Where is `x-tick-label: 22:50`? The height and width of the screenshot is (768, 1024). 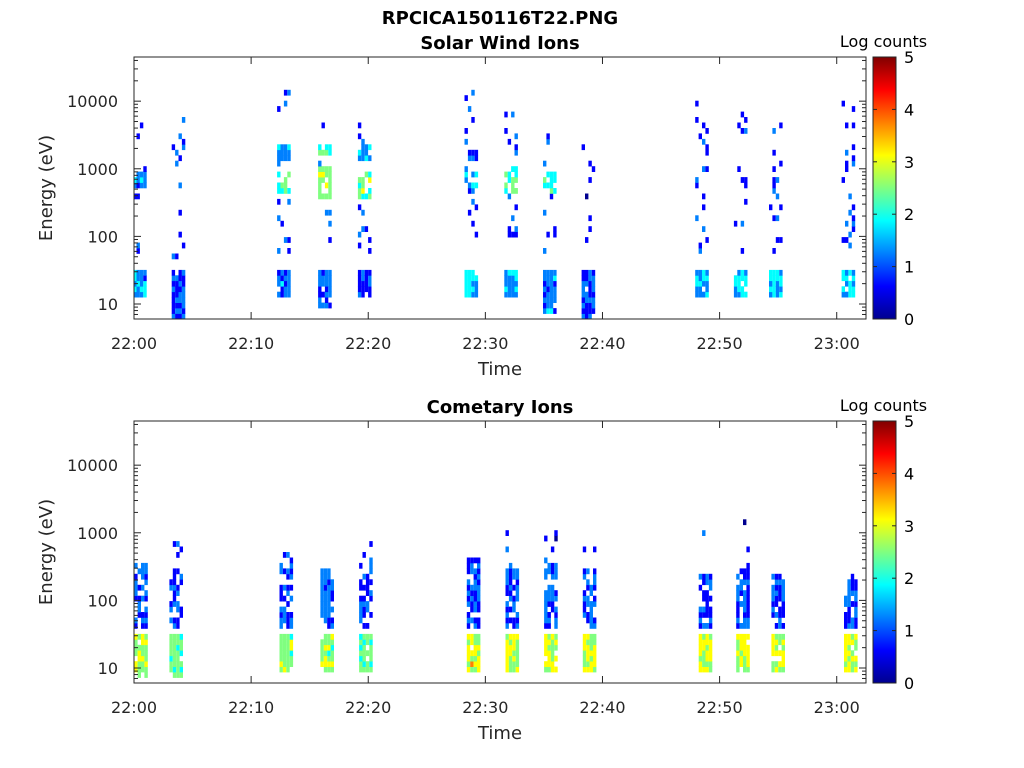 x-tick-label: 22:50 is located at coordinates (720, 343).